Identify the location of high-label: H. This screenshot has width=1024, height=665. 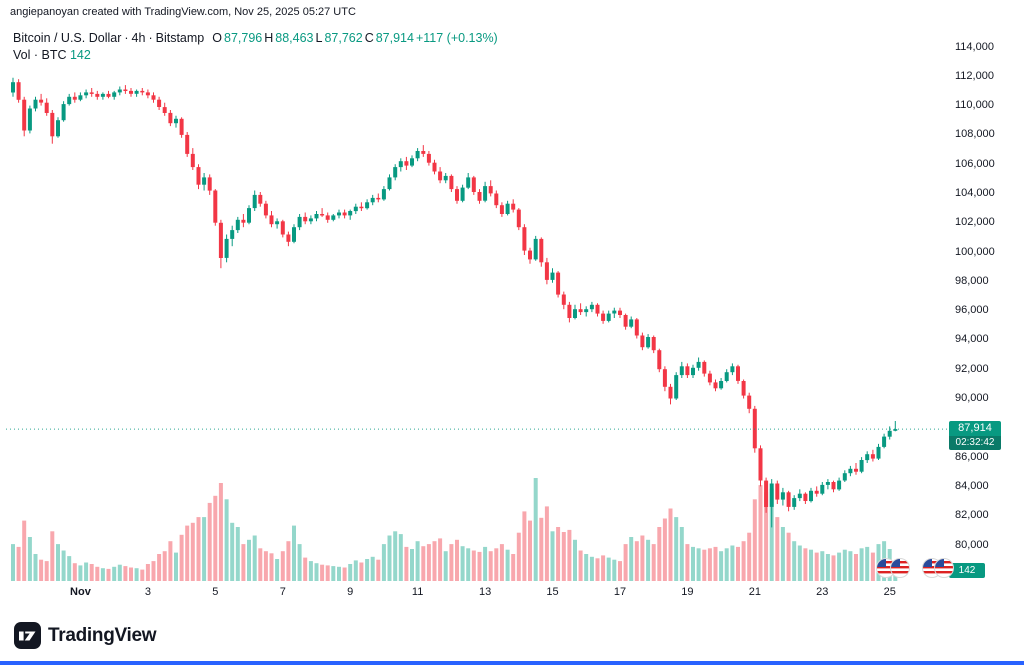
(269, 38).